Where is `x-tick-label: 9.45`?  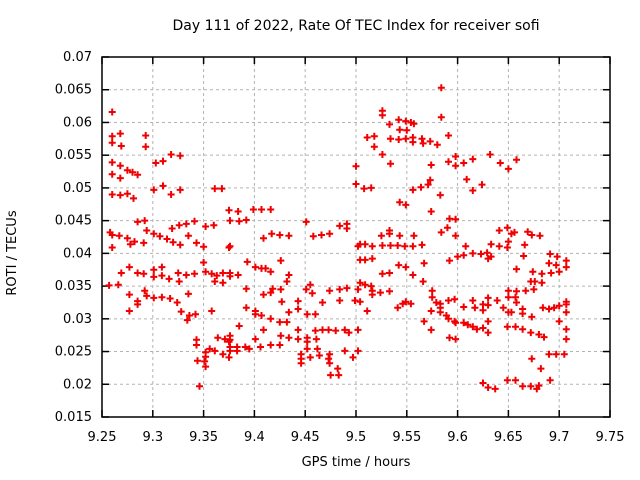
x-tick-label: 9.45 is located at coordinates (305, 437).